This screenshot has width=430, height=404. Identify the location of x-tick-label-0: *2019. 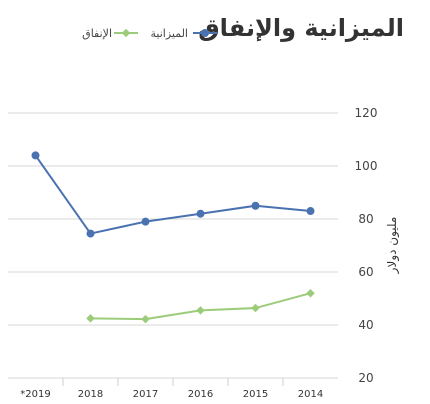
(35, 394).